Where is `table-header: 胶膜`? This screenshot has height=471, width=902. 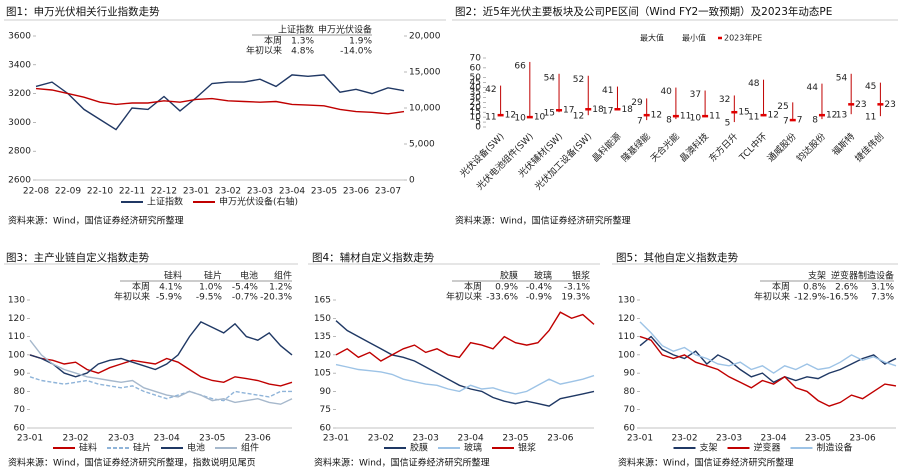
table-header: 胶膜 is located at coordinates (509, 276).